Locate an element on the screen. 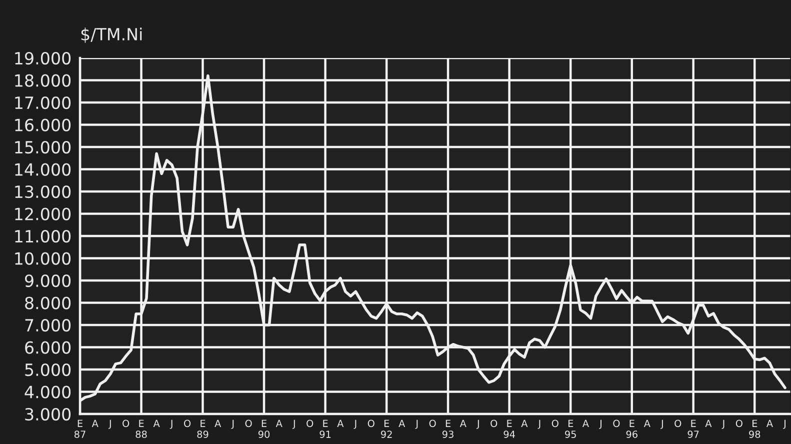 The height and width of the screenshot is (444, 791). x-tick-label: E 87 is located at coordinates (80, 429).